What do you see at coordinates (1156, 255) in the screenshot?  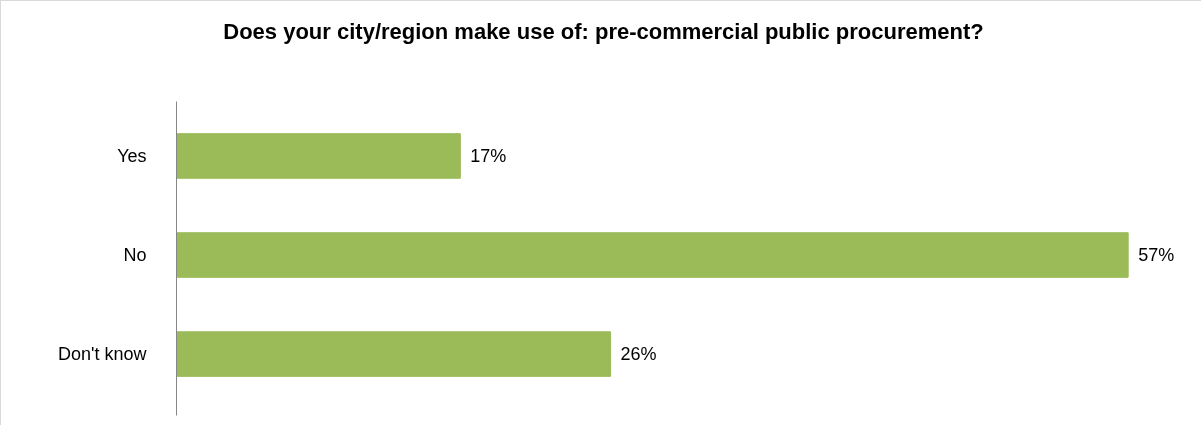 I see `data-label: 57%` at bounding box center [1156, 255].